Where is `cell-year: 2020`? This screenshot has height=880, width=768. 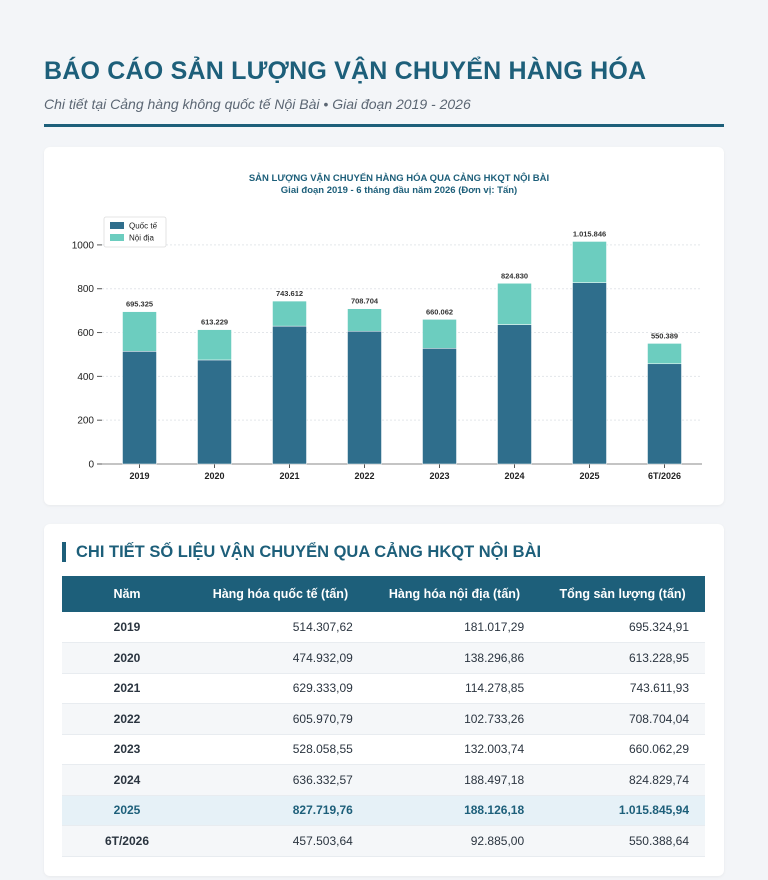
cell-year: 2020 is located at coordinates (127, 658).